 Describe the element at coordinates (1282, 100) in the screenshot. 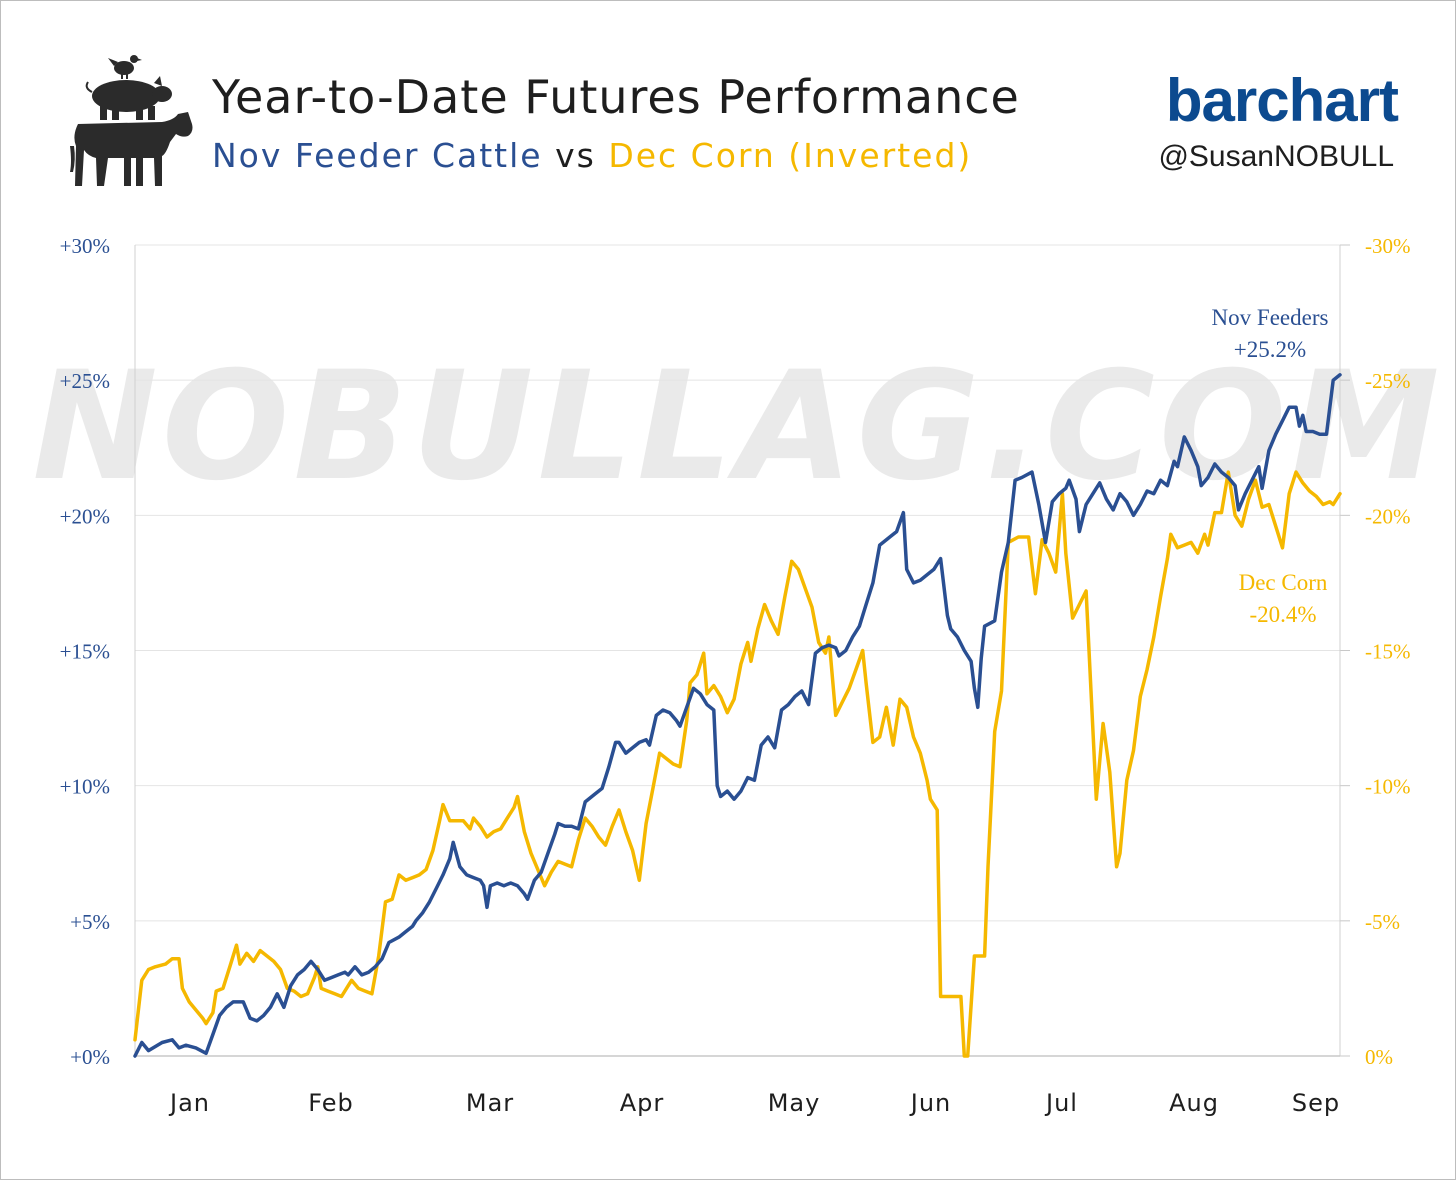

I see `barchart-logo: barchart` at that location.